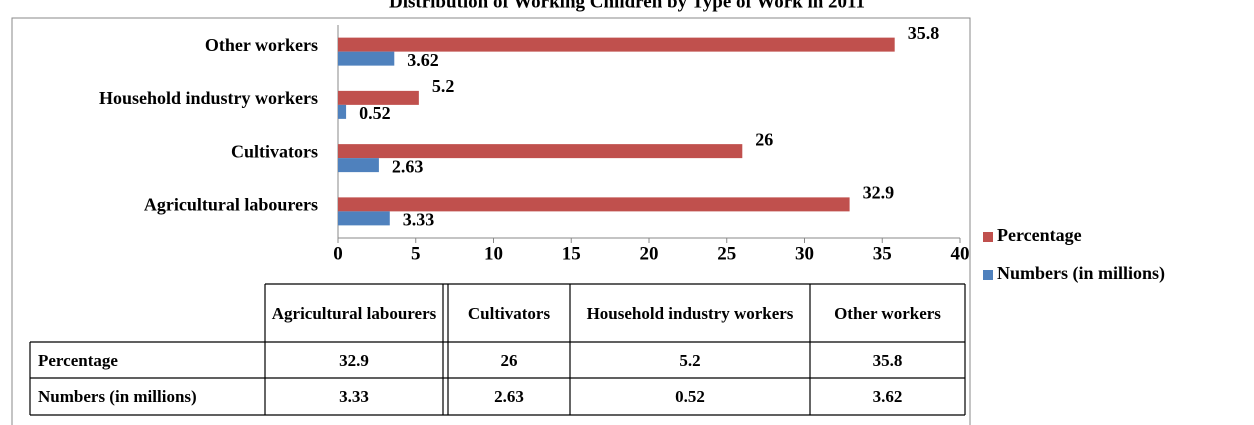 This screenshot has height=425, width=1254. I want to click on x-tick-label: 35, so click(882, 253).